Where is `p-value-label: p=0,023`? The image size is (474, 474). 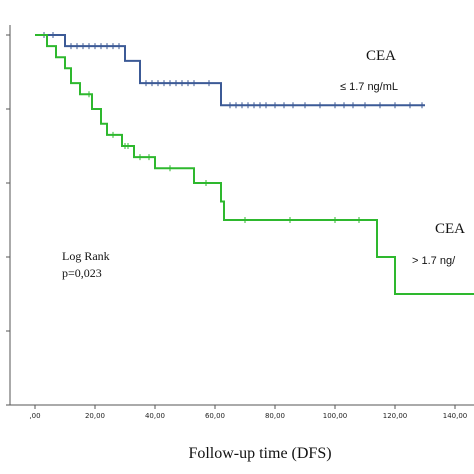 p-value-label: p=0,023 is located at coordinates (82, 273).